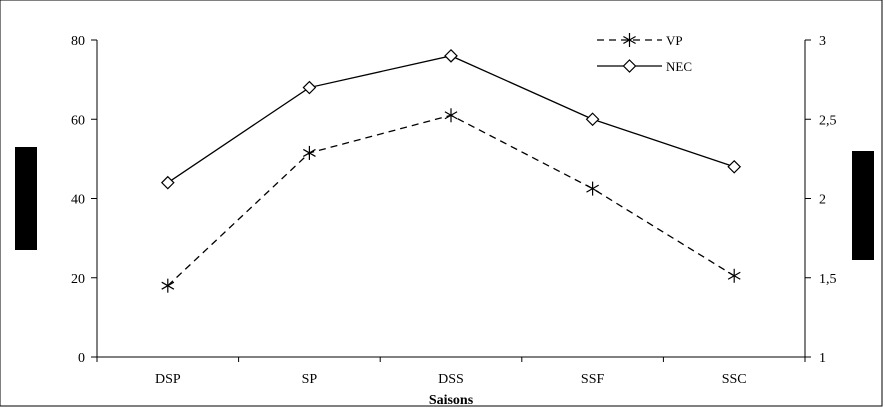 This screenshot has width=885, height=408. I want to click on right-tick-label: 2, so click(822, 200).